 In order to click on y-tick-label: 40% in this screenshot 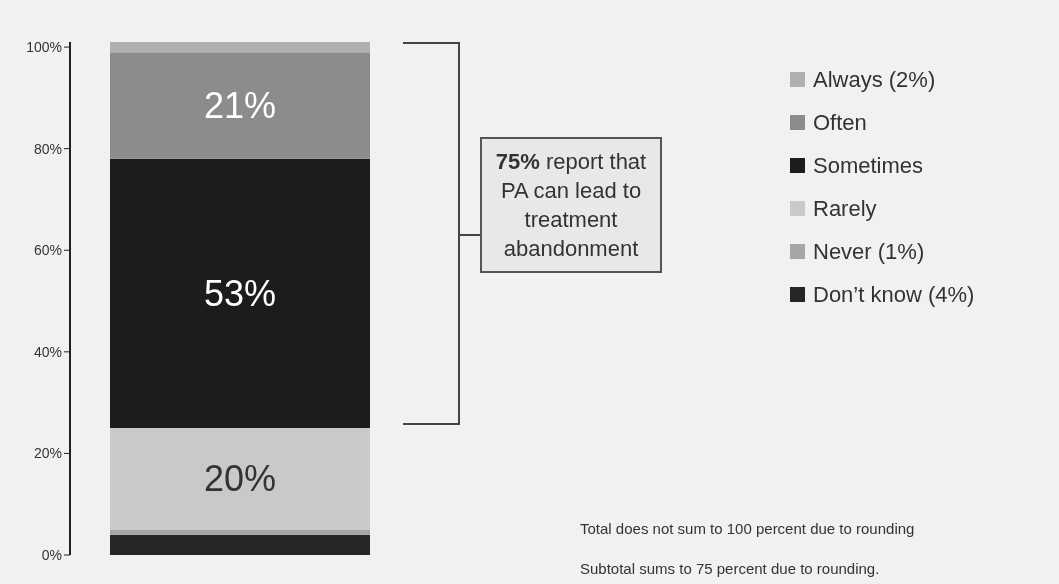, I will do `click(47, 351)`.